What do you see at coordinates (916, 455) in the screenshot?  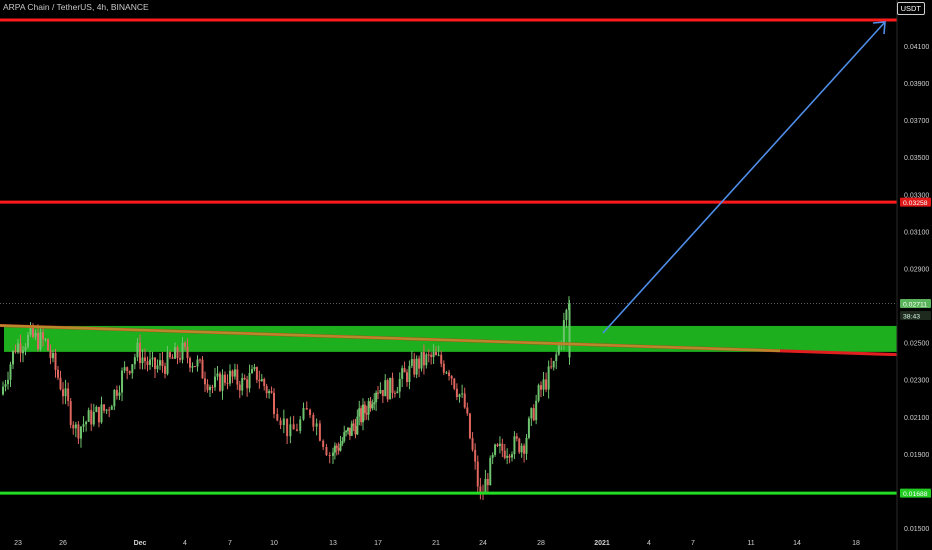 I see `y-tick-label: 0.01900` at bounding box center [916, 455].